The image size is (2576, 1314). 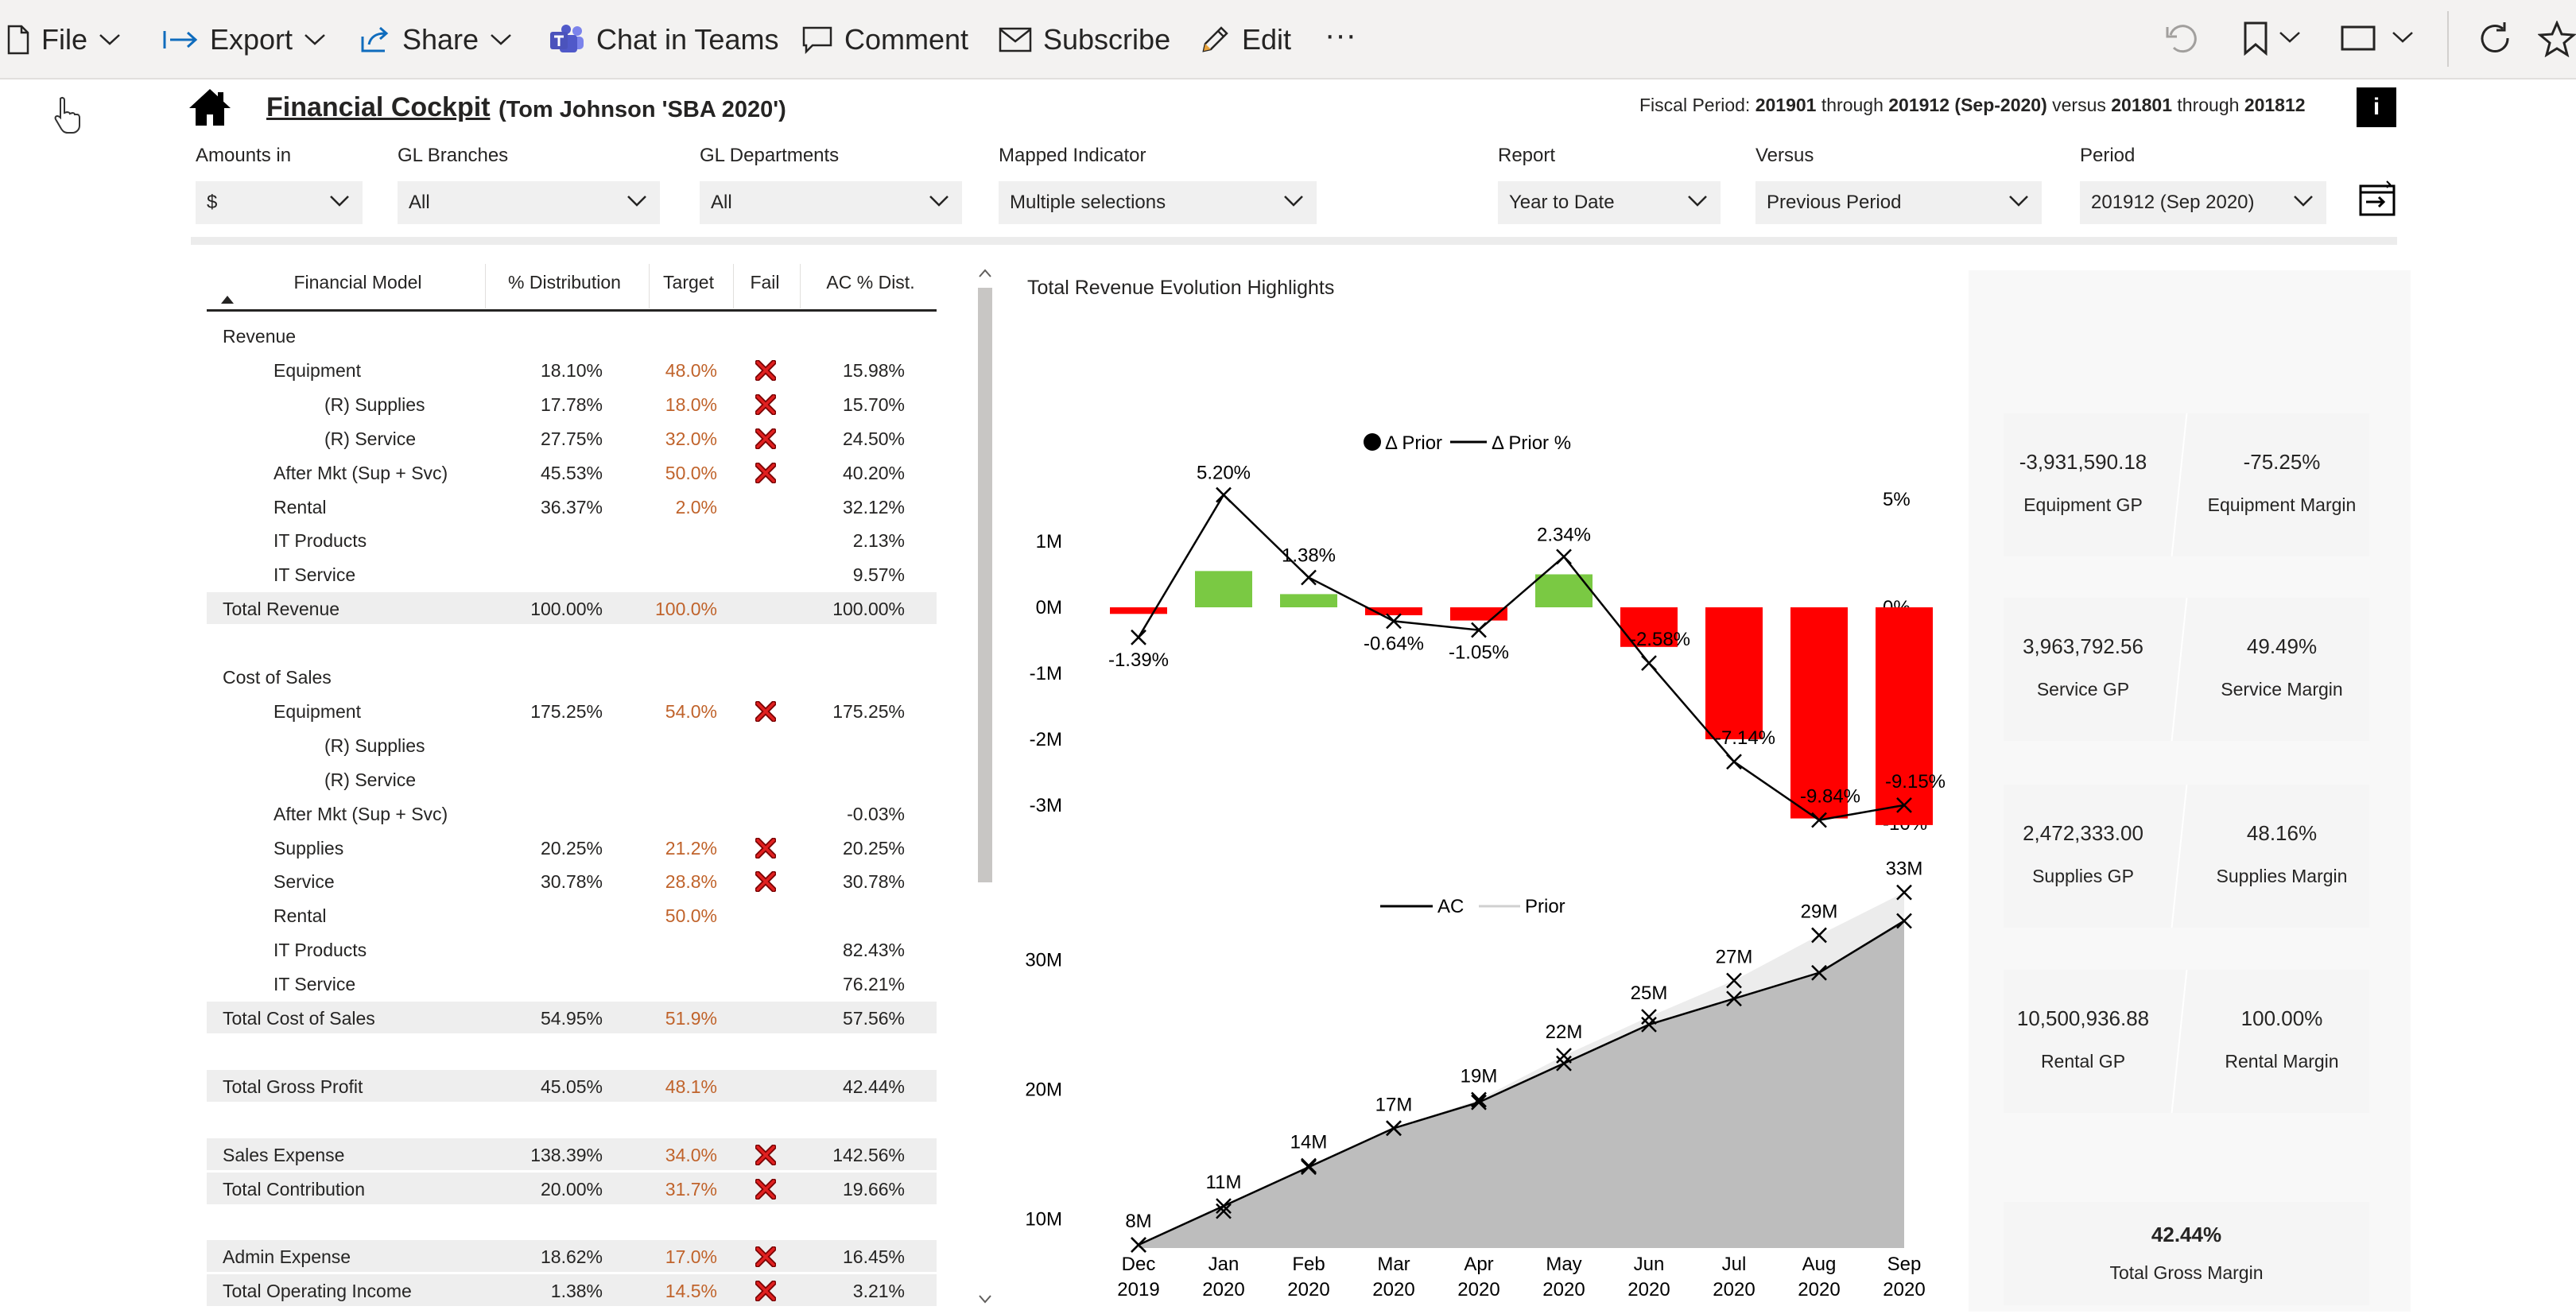 I want to click on table-row: Total Gross Profit 45.05% 48.1% 42.44%, so click(x=572, y=1085).